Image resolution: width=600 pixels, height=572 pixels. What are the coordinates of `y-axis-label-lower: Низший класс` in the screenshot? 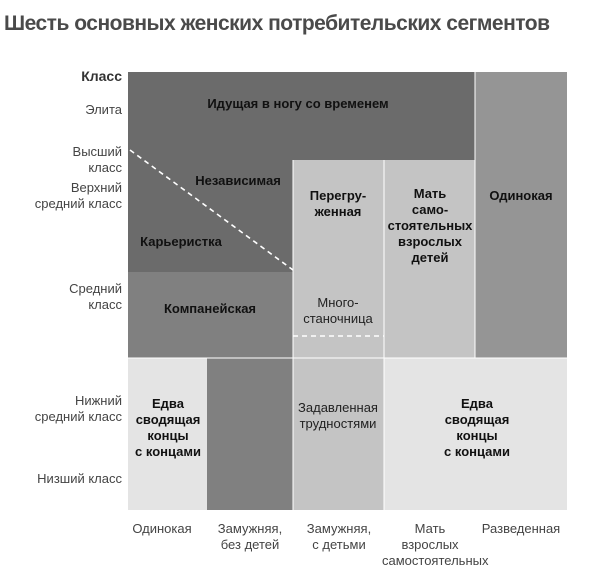 It's located at (79, 478).